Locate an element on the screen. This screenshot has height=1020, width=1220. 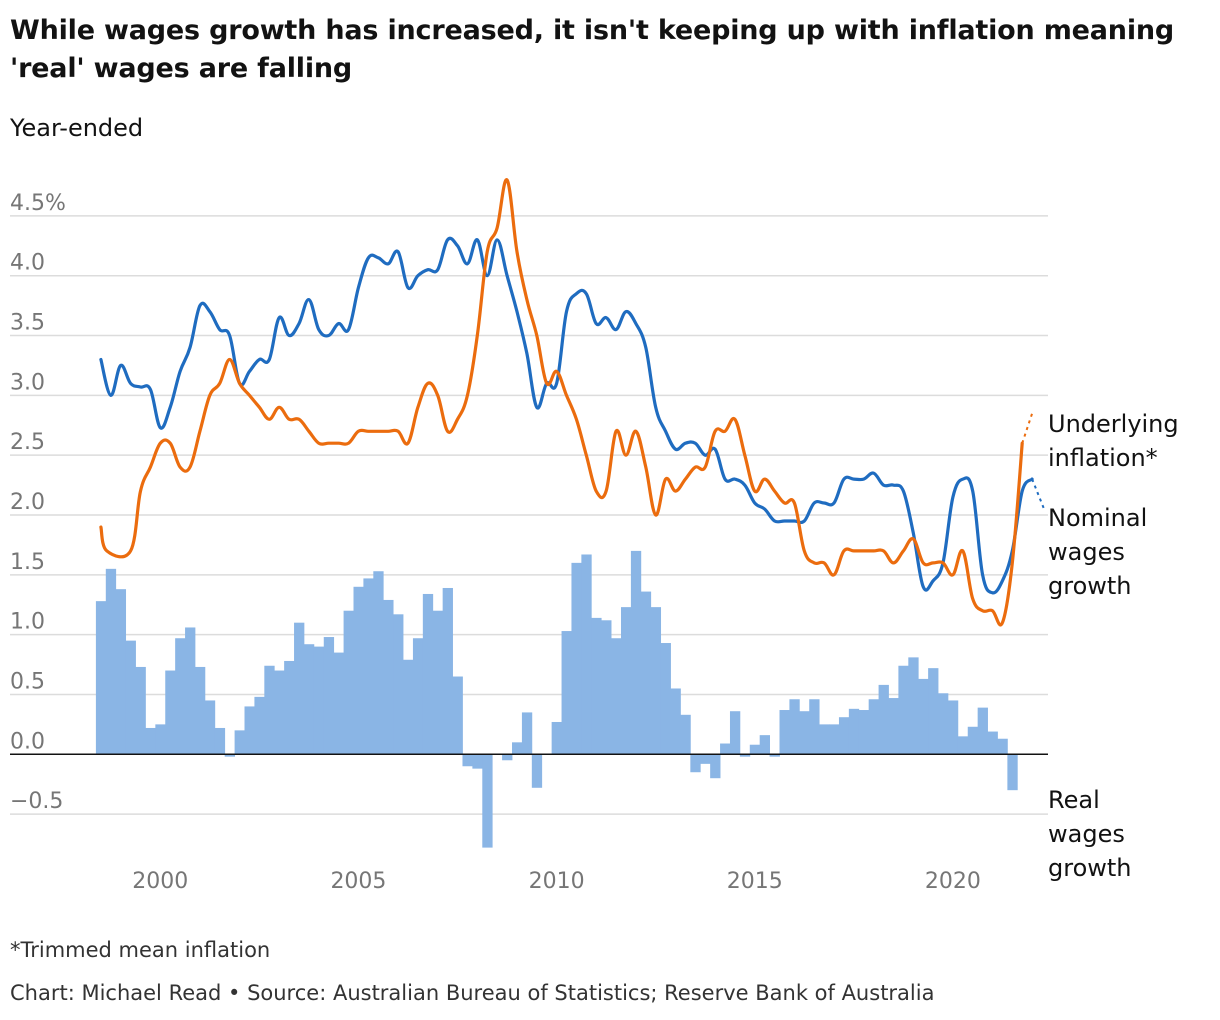
x-tick-label: 2010 is located at coordinates (557, 881).